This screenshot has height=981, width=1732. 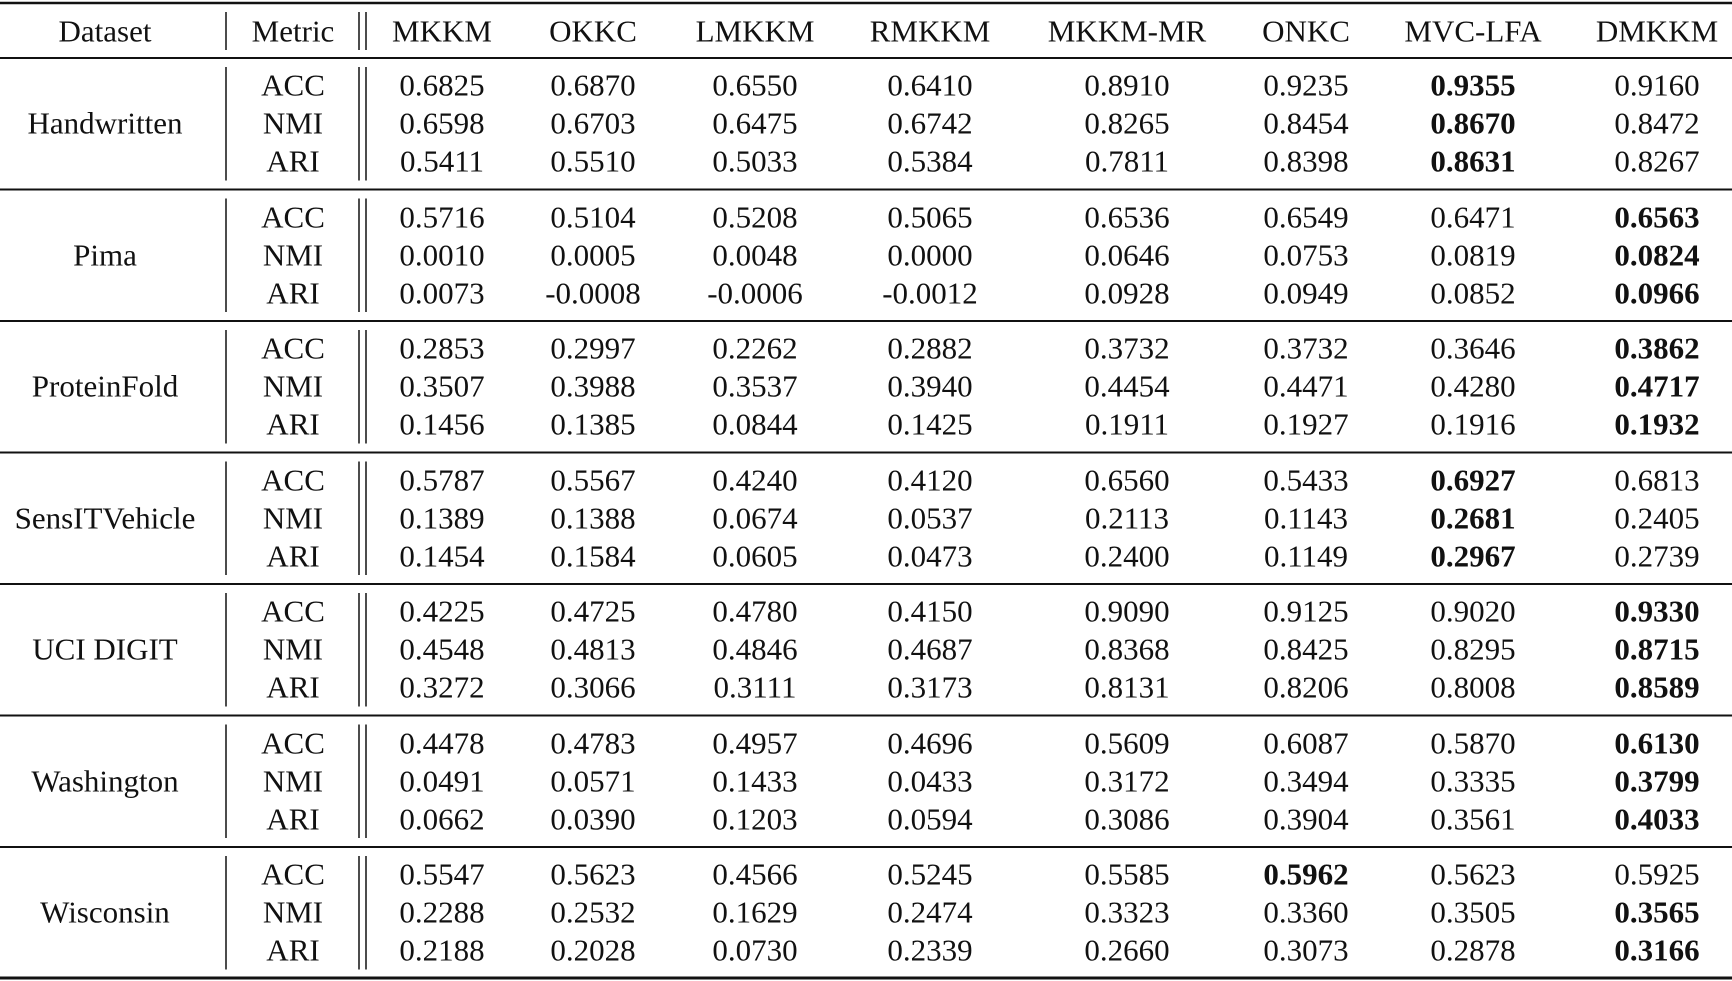 What do you see at coordinates (755, 687) in the screenshot?
I see `value-cell: 0.3111` at bounding box center [755, 687].